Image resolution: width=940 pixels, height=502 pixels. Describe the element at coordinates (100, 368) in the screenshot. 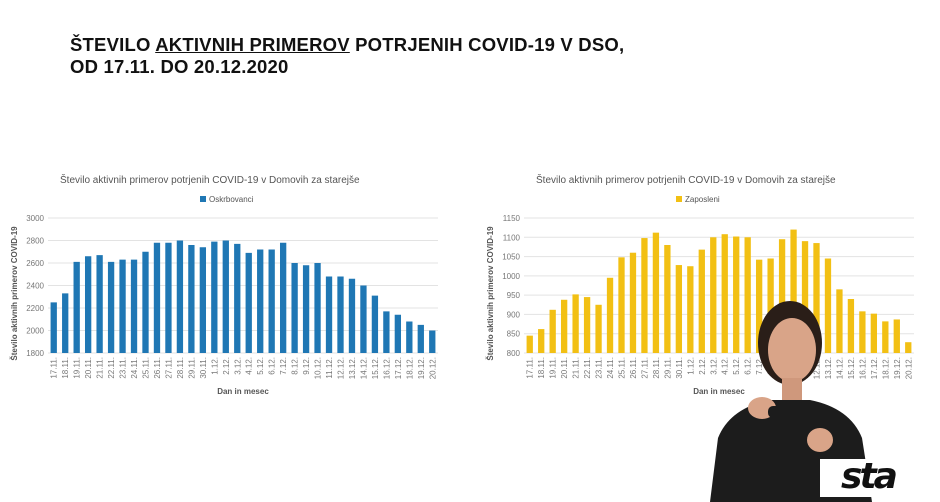

I see `chart1-xtick-label: 21.11.` at that location.